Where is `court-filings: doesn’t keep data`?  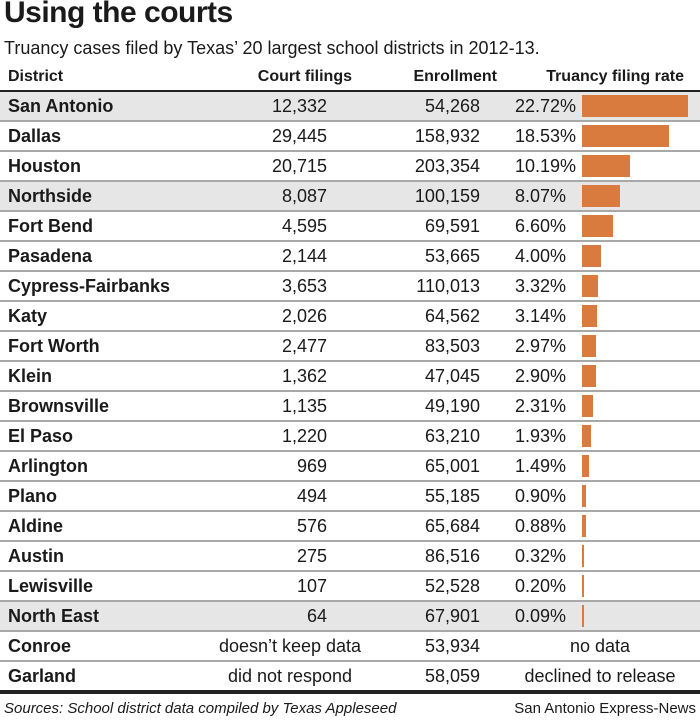
court-filings: doesn’t keep data is located at coordinates (290, 646).